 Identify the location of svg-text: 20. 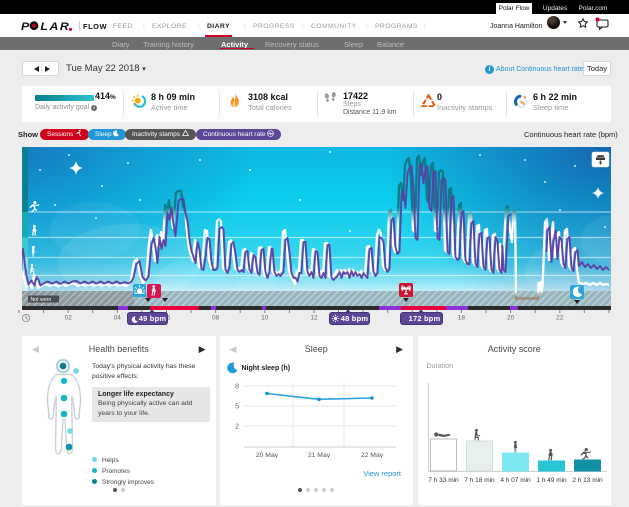
(511, 318).